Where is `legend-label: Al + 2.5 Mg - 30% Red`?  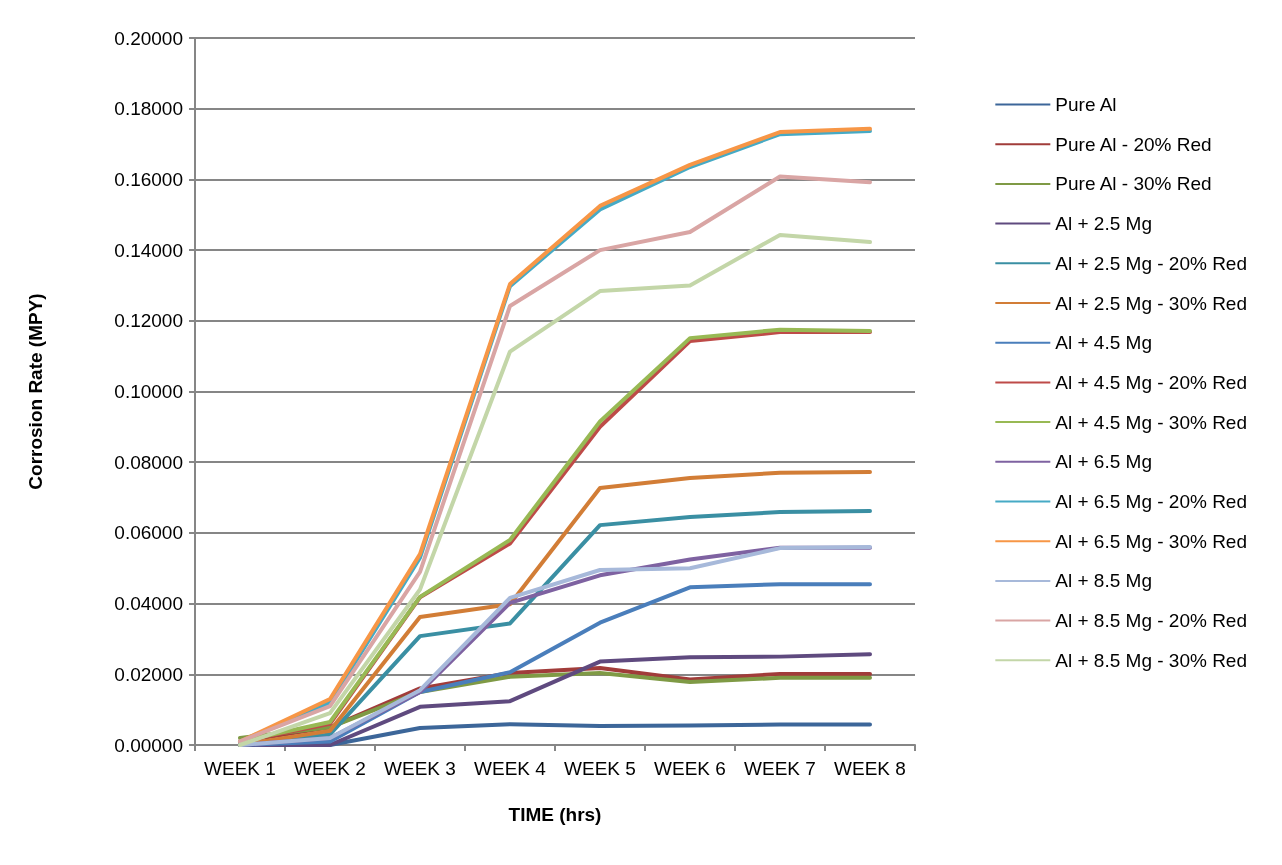 legend-label: Al + 2.5 Mg - 30% Red is located at coordinates (1151, 303).